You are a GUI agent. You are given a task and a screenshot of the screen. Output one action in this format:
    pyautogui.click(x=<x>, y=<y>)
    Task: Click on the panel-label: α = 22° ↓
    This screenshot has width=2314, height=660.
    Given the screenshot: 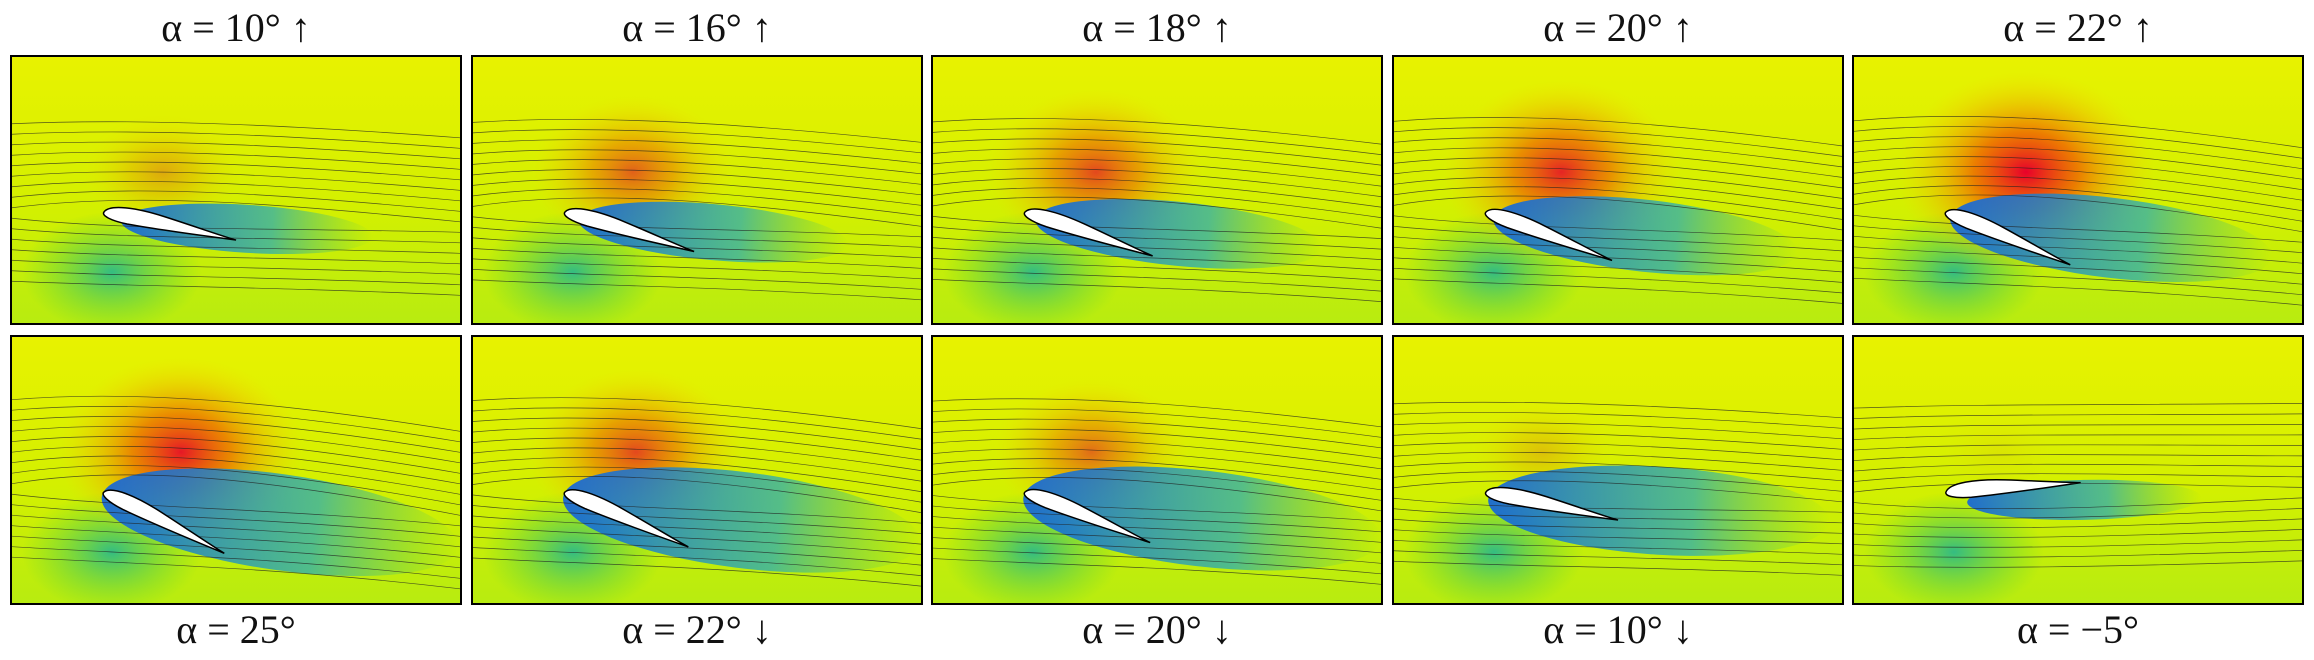 What is the action you would take?
    pyautogui.click(x=697, y=629)
    